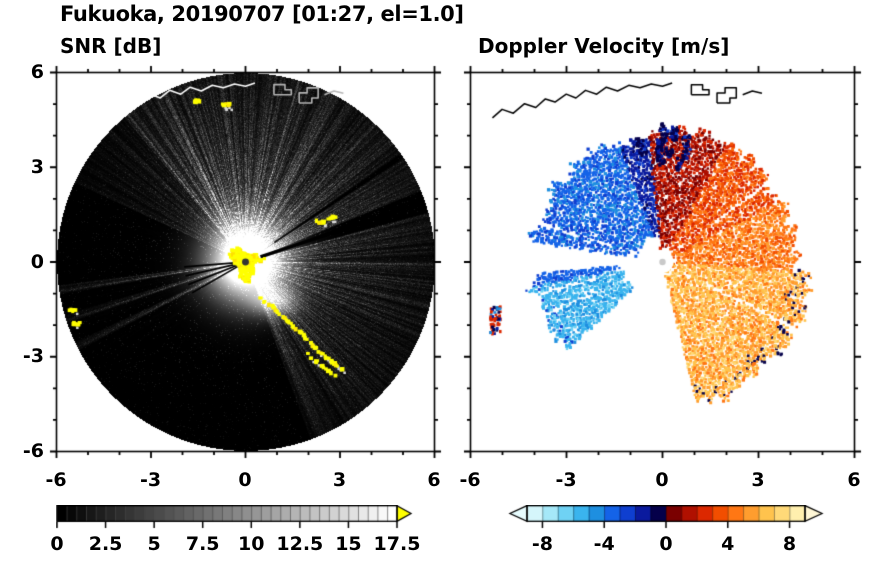 This screenshot has height=570, width=870. Describe the element at coordinates (434, 480) in the screenshot. I see `snr-x-tick-label: 6` at that location.